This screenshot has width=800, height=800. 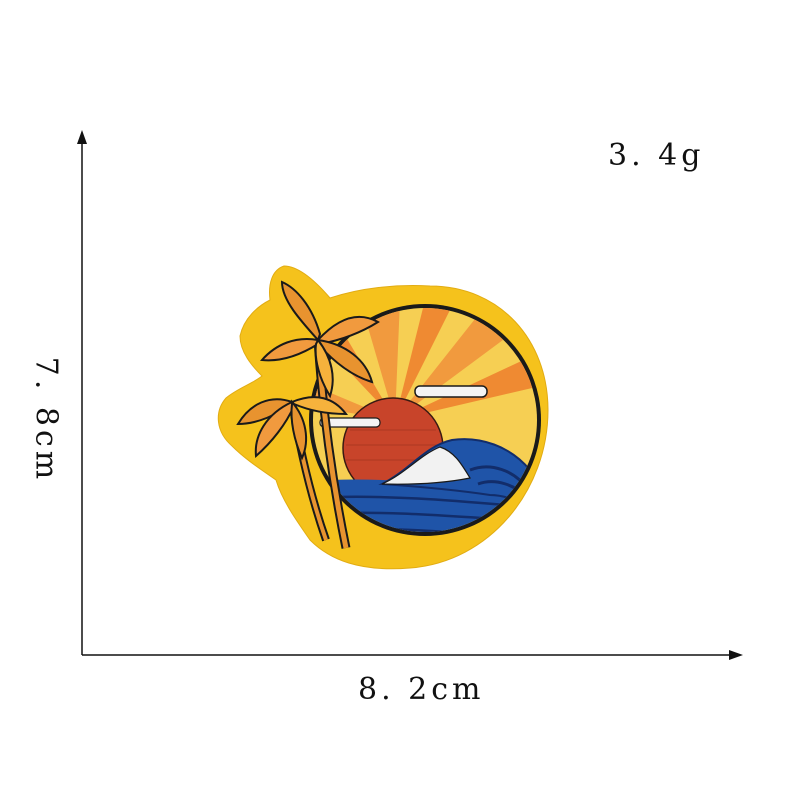 What do you see at coordinates (46, 420) in the screenshot?
I see `height-label: 7. 8cm` at bounding box center [46, 420].